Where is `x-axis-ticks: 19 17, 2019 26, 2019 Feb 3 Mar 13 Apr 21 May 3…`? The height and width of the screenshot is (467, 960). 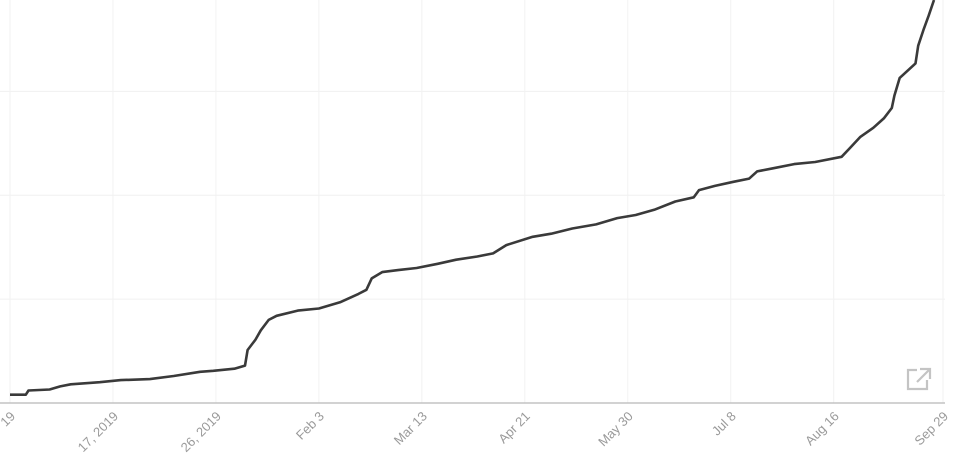 x-axis-ticks: 19 17, 2019 26, 2019 Feb 3 Mar 13 Apr 21 May 3… is located at coordinates (475, 432).